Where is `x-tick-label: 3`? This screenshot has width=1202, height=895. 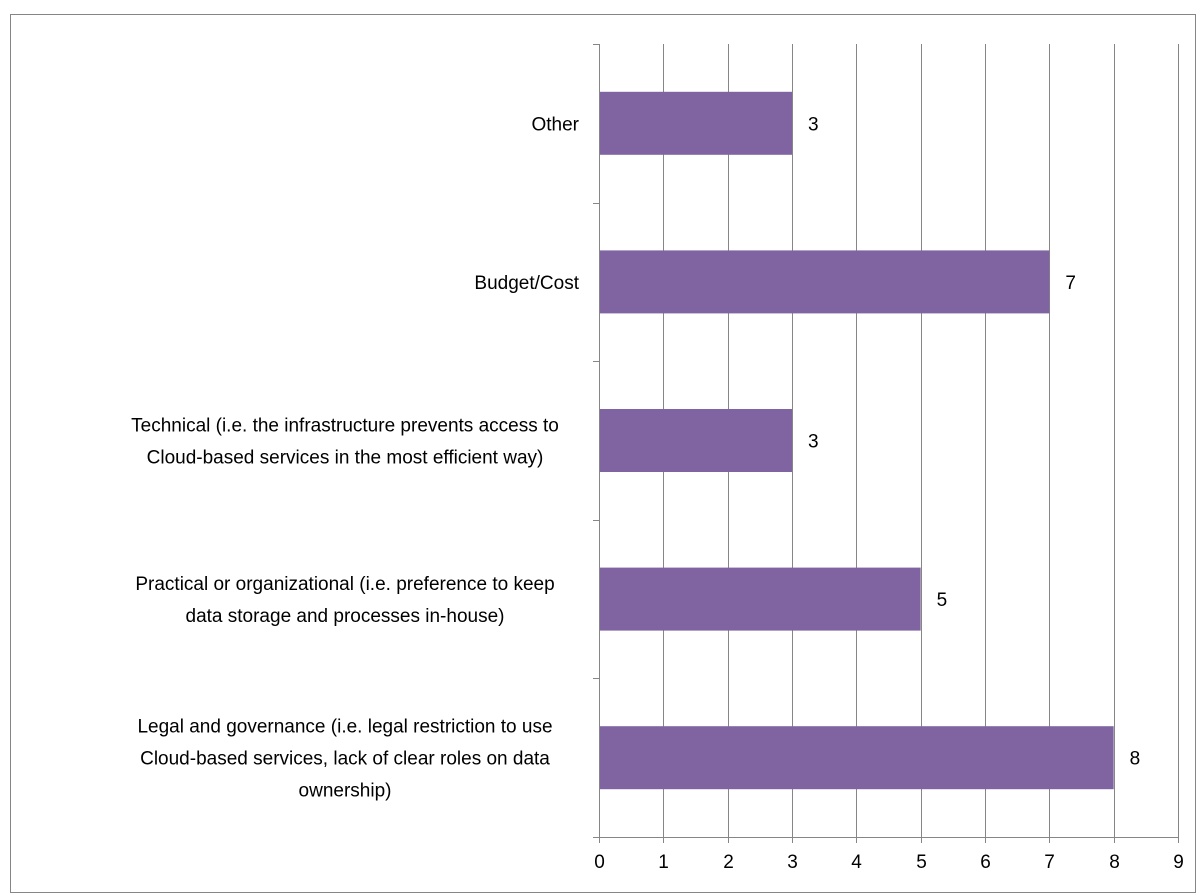 x-tick-label: 3 is located at coordinates (792, 862).